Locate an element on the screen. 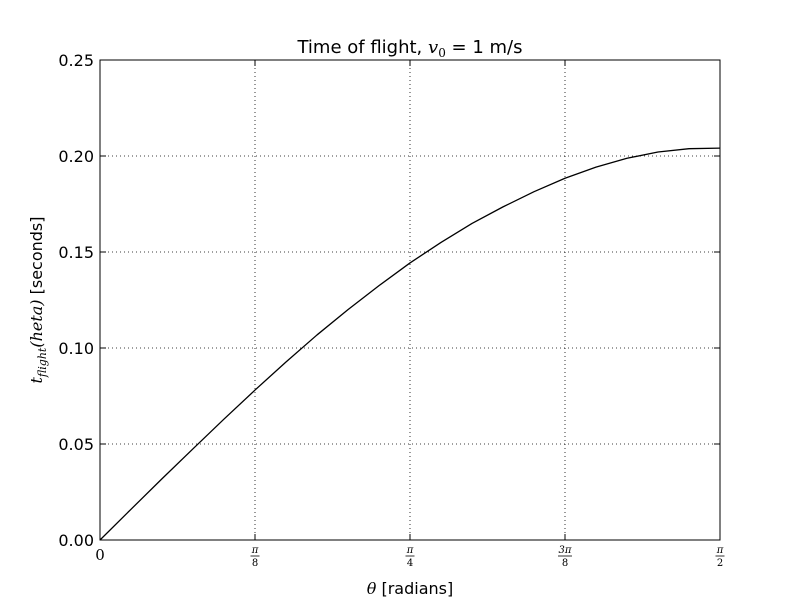 The width and height of the screenshot is (800, 600). chart-title-prefix: Time of flight, is located at coordinates (362, 47).